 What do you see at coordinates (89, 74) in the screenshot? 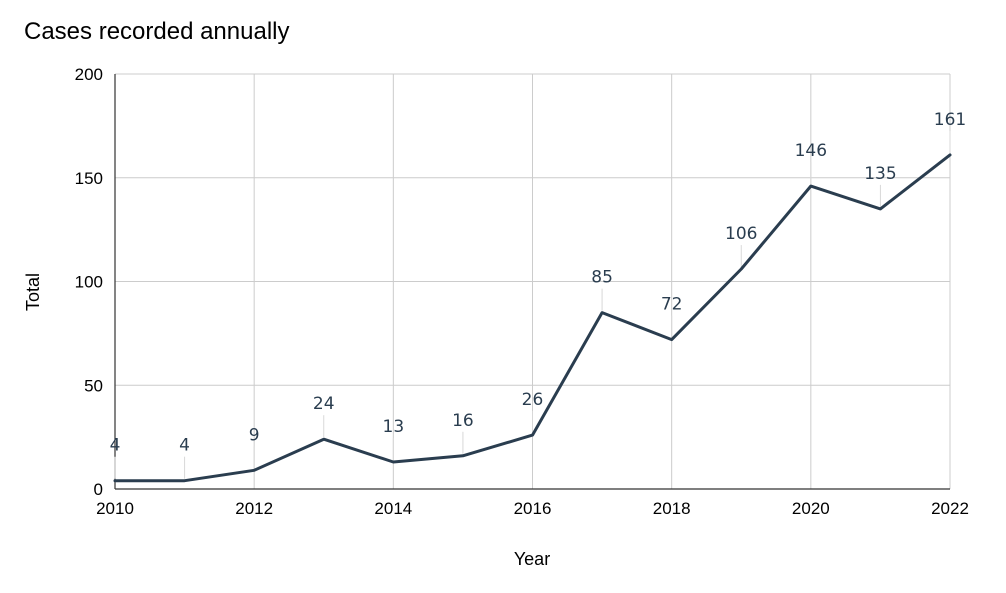
I see `y-tick-label: 200` at bounding box center [89, 74].